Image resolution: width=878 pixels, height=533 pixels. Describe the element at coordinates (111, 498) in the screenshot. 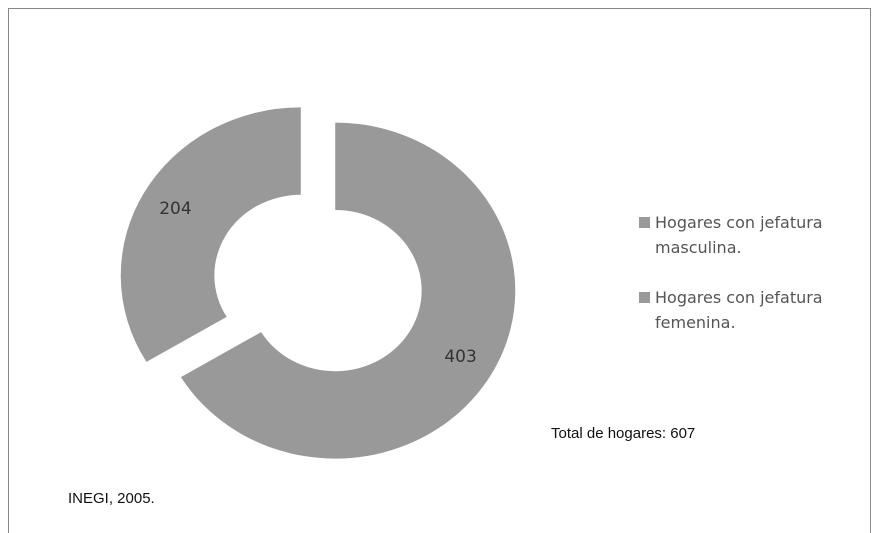

I see `annotation: INEGI, 2005.` at that location.